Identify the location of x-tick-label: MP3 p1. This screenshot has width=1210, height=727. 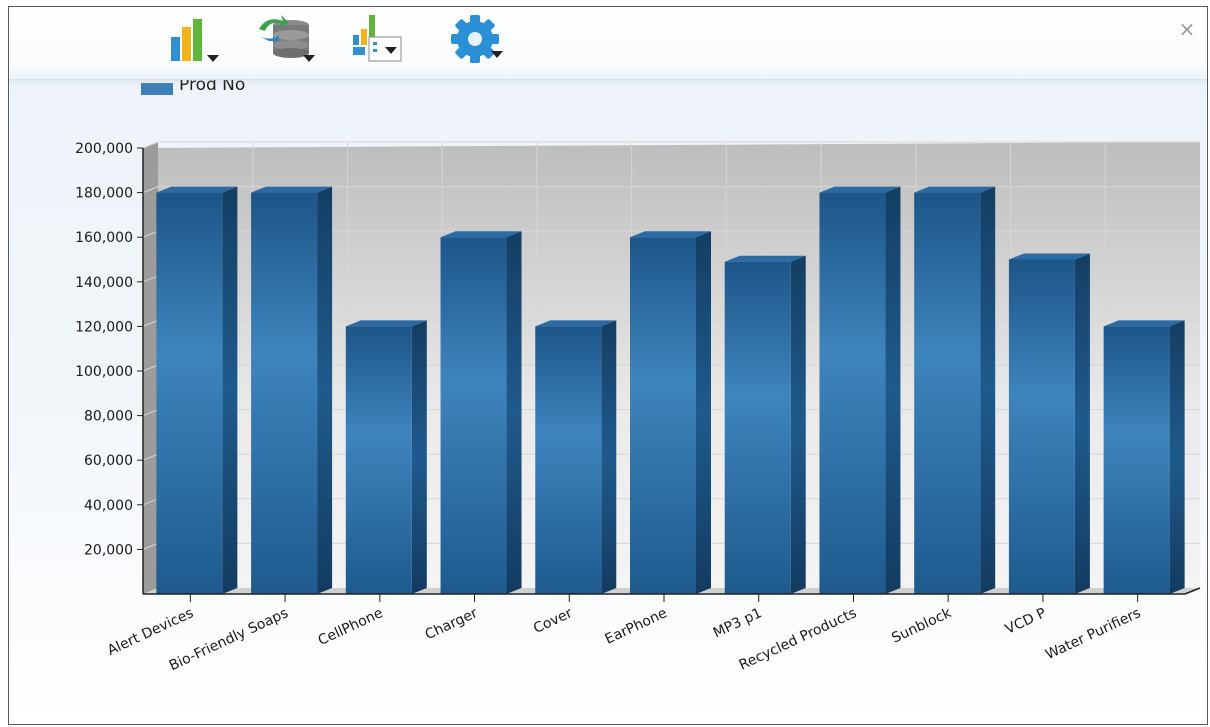
(738, 623).